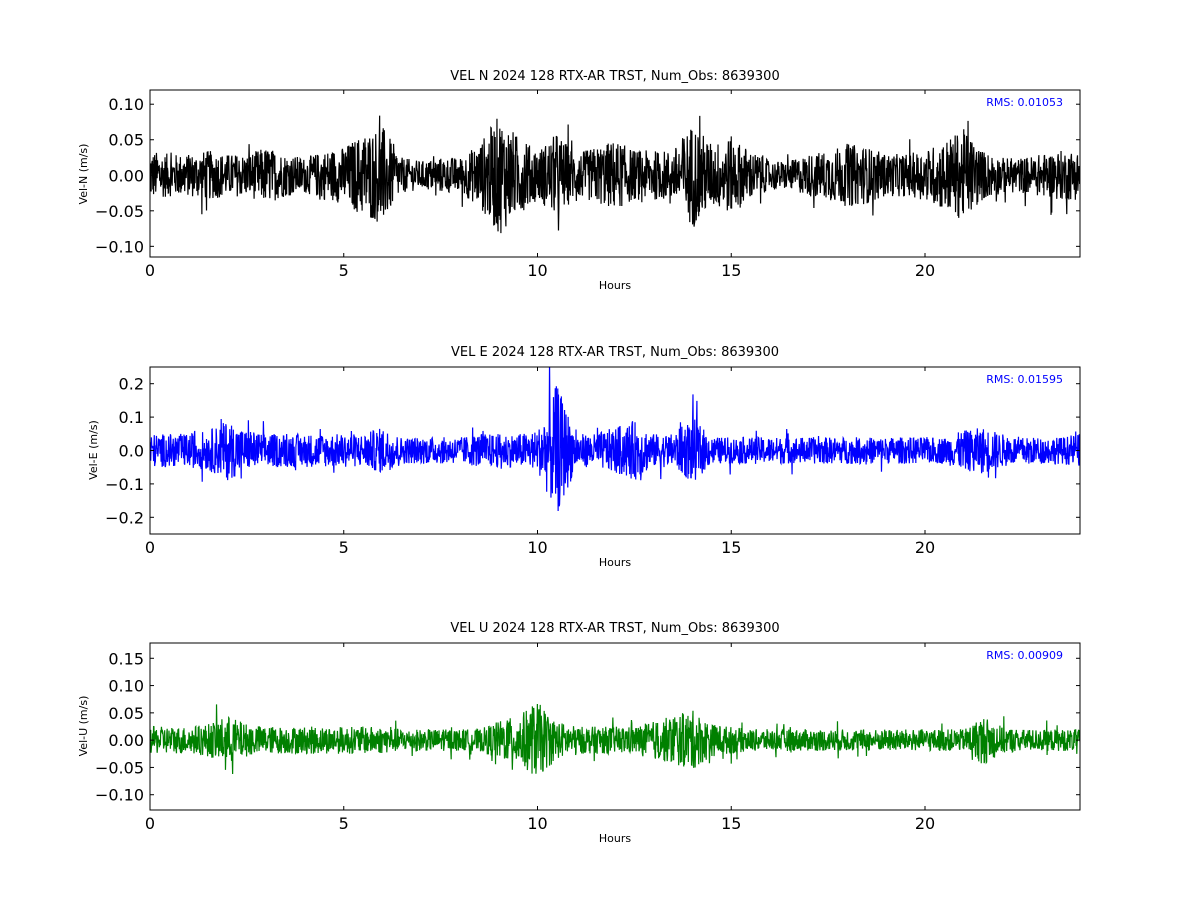  I want to click on y-tick-label: 0.2, so click(131, 384).